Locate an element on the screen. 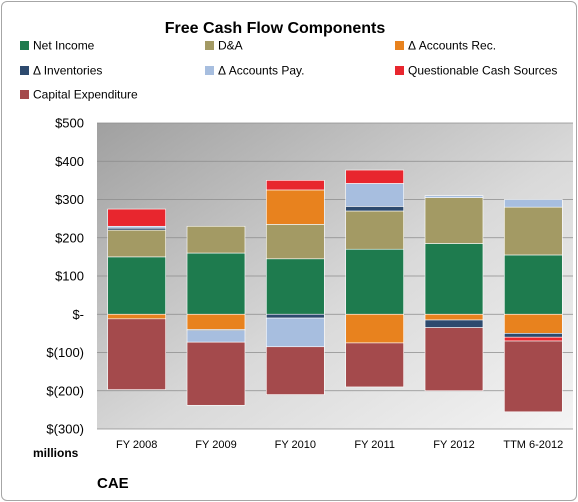 This screenshot has width=578, height=502. bar-capital-expenditure-fy-2011 is located at coordinates (374, 365).